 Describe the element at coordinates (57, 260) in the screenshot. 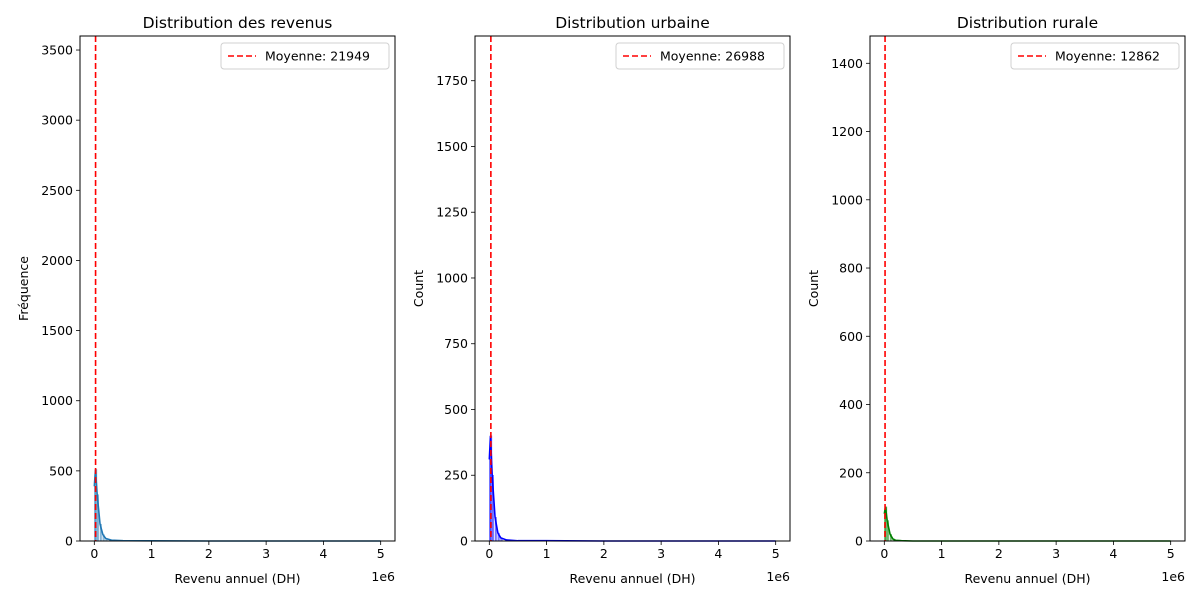

I see `y-tick-label: 2000` at that location.